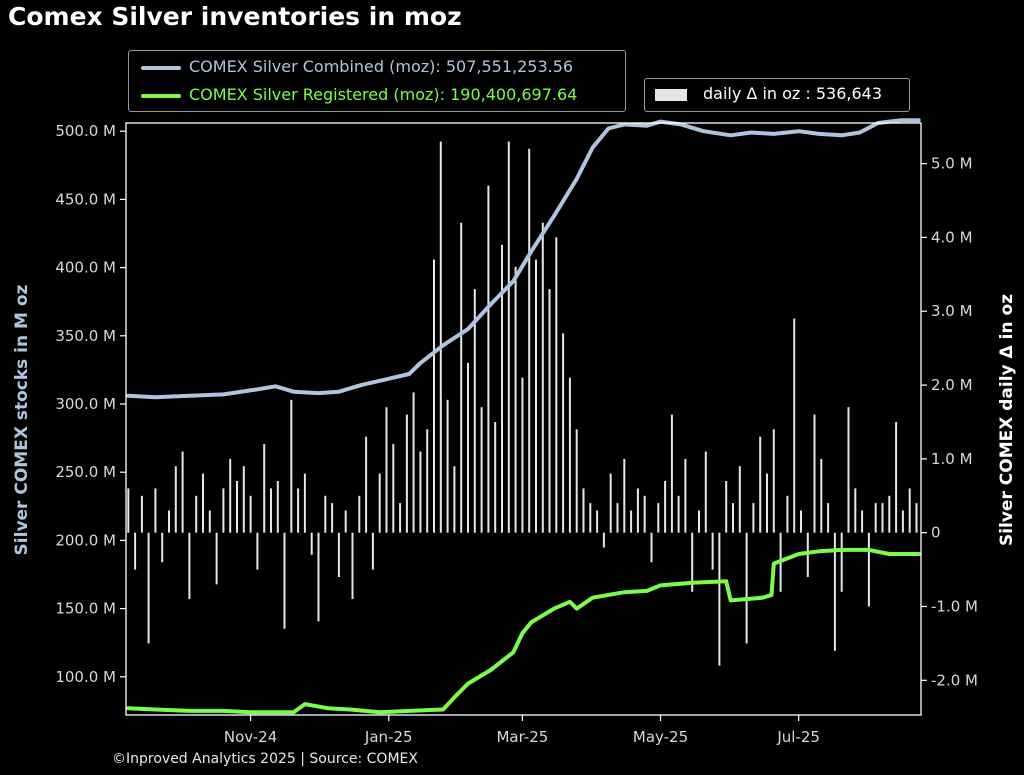 This screenshot has width=1024, height=775. What do you see at coordinates (250, 737) in the screenshot?
I see `x-axis-tick-label: Nov-24` at bounding box center [250, 737].